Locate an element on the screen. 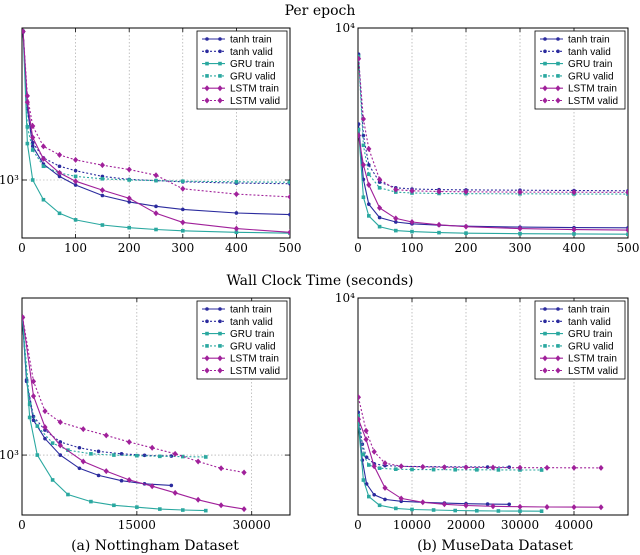 The width and height of the screenshot is (640, 555). y-tick-label-b-per-epoch-0: 10⁴ is located at coordinates (345, 28).